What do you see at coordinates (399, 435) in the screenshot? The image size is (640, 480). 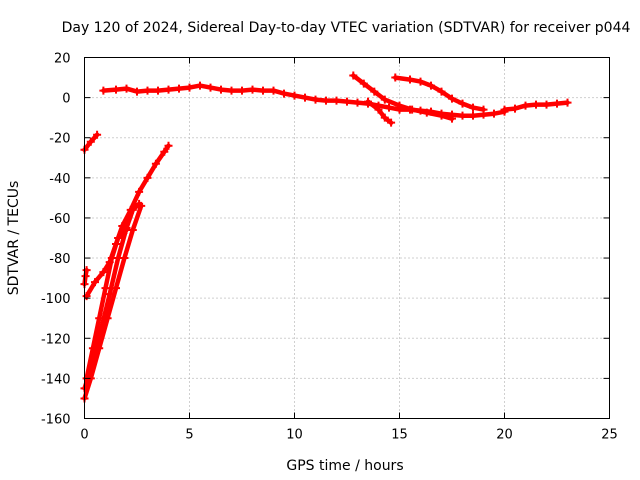 I see `x-tick-label: 15` at bounding box center [399, 435].